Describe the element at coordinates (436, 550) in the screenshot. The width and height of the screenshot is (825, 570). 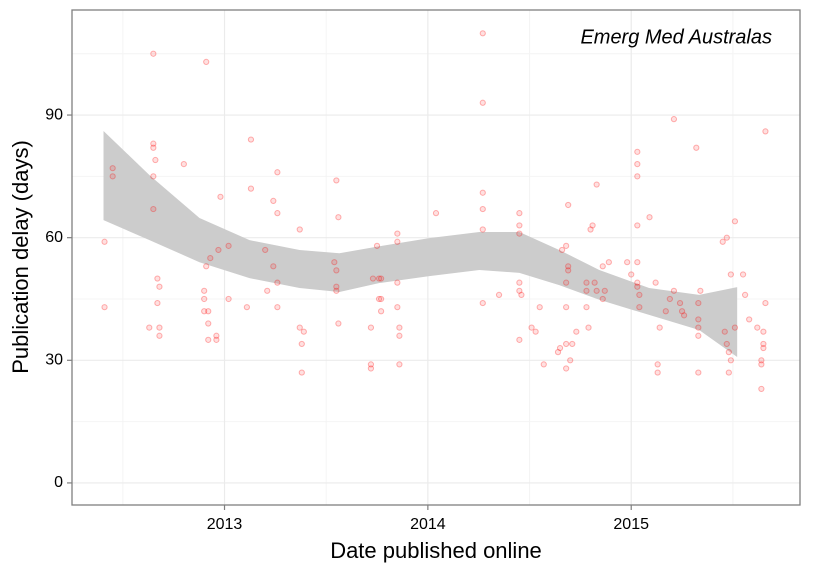
I see `x-axis-title: Date published online` at that location.